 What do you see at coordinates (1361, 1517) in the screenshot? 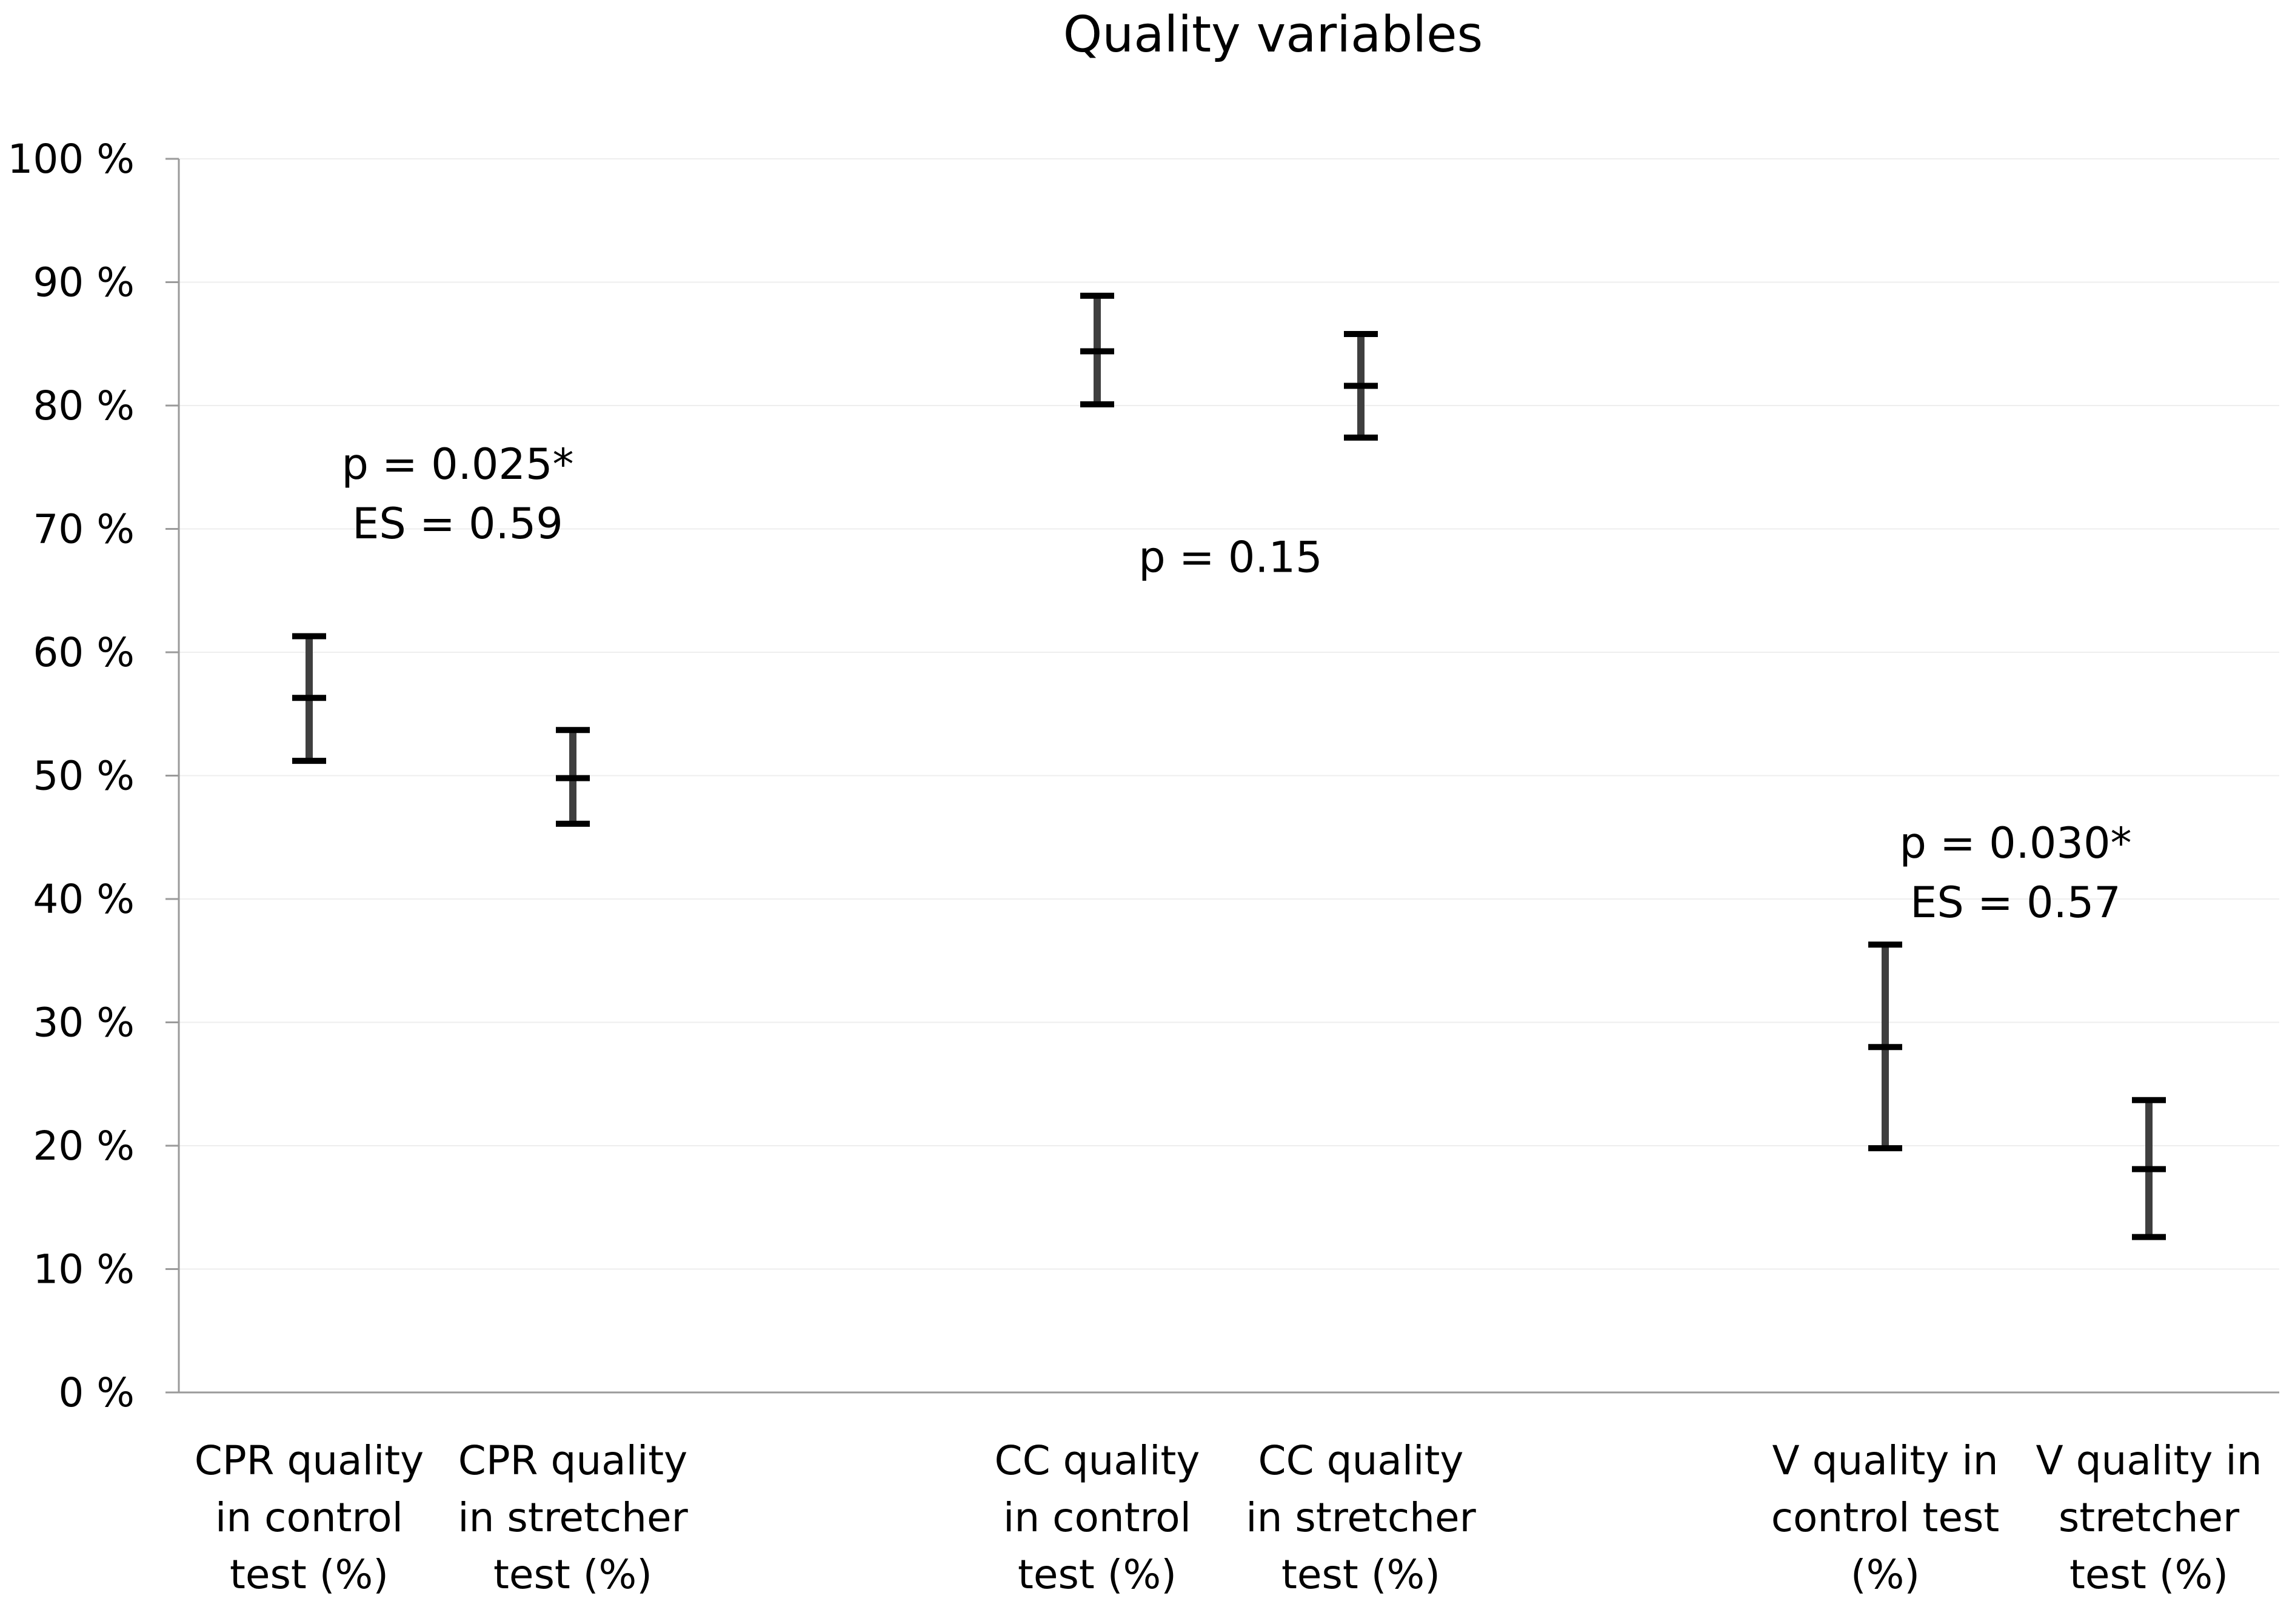
I see `category-label: CC quality in stretcher test (%)` at bounding box center [1361, 1517].